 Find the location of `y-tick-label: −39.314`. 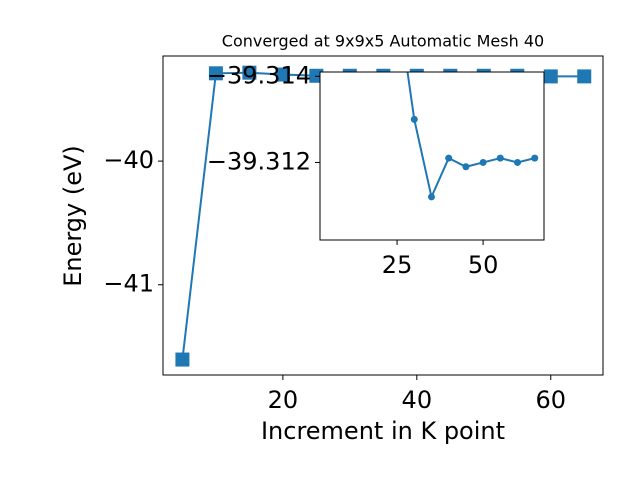

y-tick-label: −39.314 is located at coordinates (259, 75).